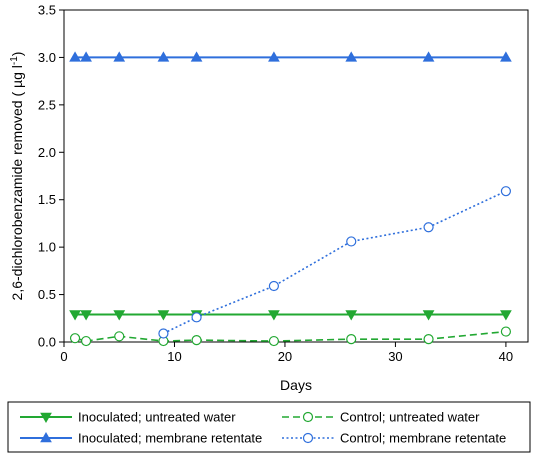  What do you see at coordinates (63, 356) in the screenshot?
I see `x-tick-label: 0` at bounding box center [63, 356].